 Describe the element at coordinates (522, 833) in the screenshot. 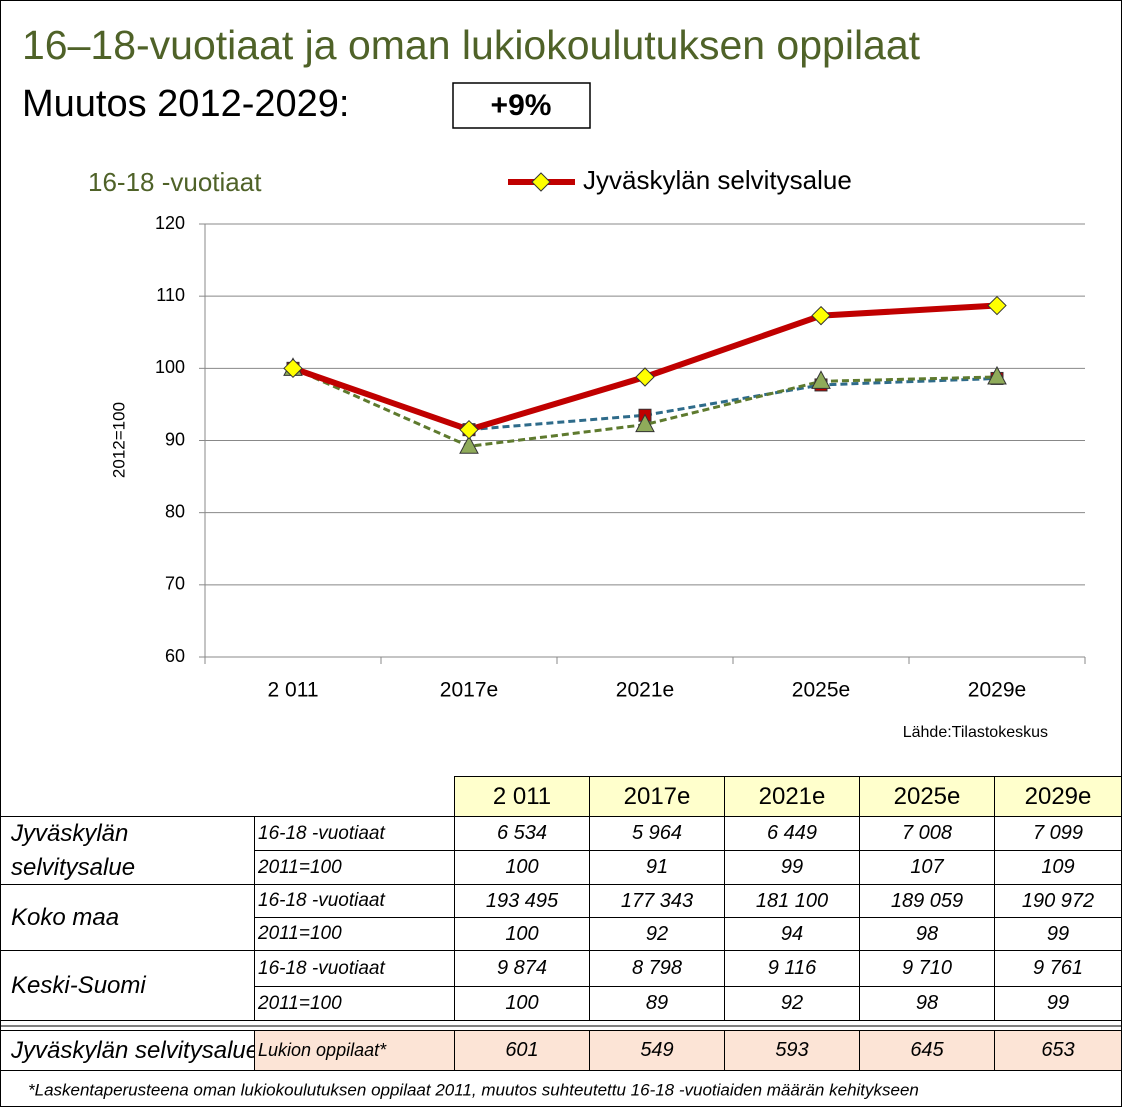

I see `table-cell: 6 534` at that location.